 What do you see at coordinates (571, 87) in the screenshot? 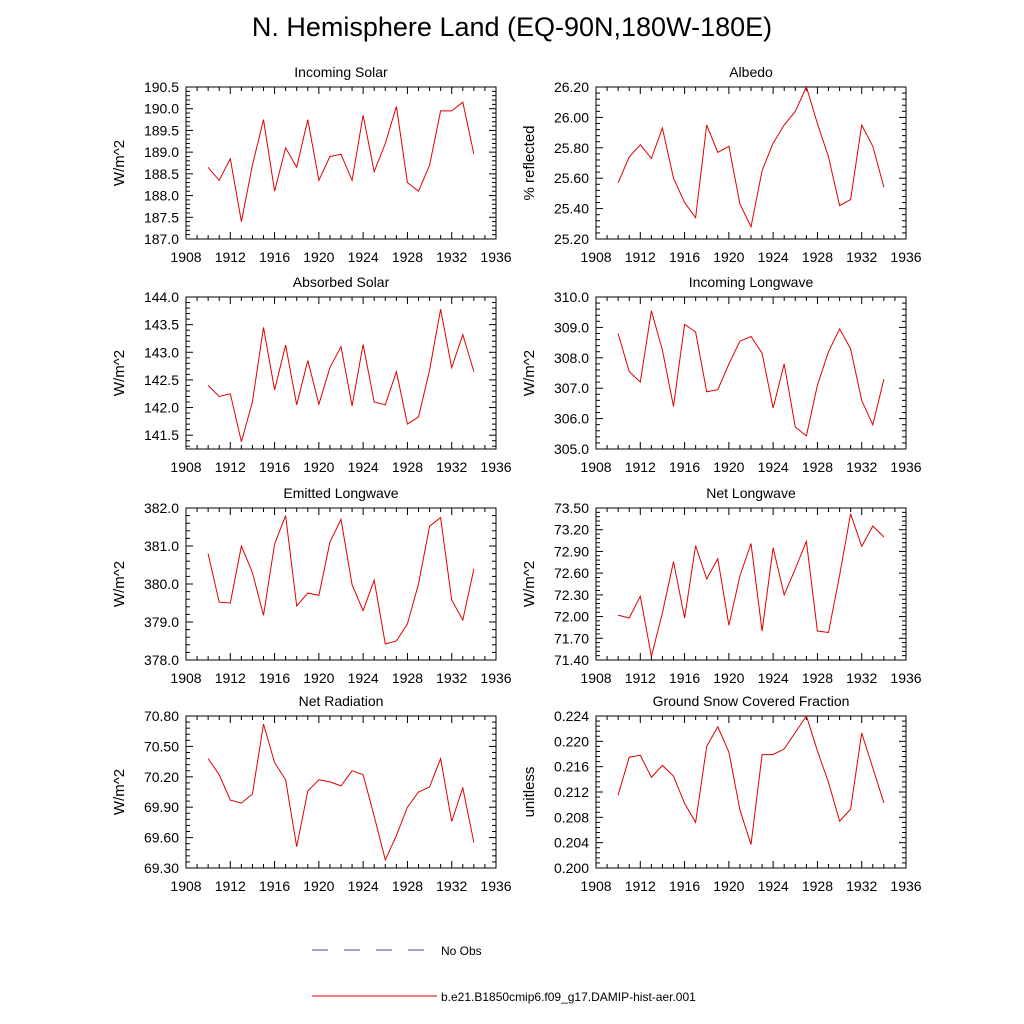
I see `y-tick-label: 26.20` at bounding box center [571, 87].